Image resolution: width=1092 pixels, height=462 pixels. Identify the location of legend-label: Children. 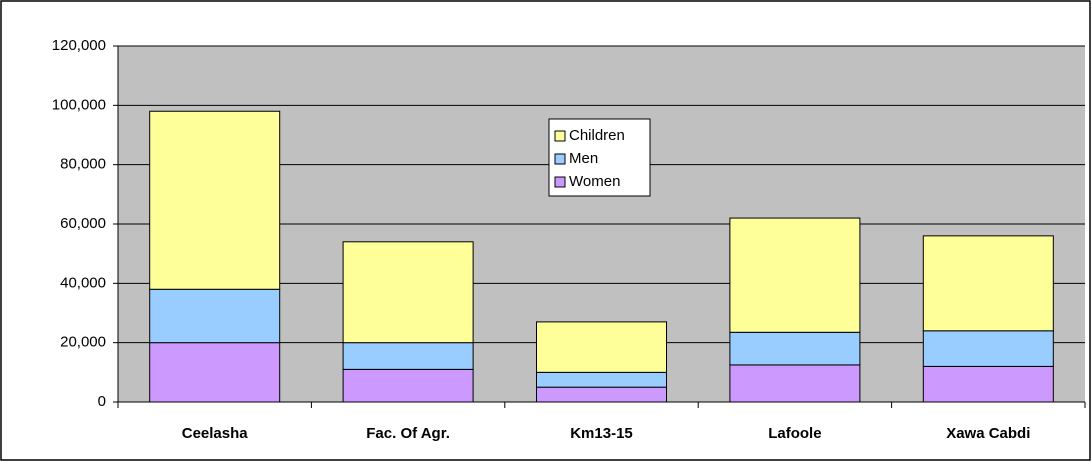
(597, 135).